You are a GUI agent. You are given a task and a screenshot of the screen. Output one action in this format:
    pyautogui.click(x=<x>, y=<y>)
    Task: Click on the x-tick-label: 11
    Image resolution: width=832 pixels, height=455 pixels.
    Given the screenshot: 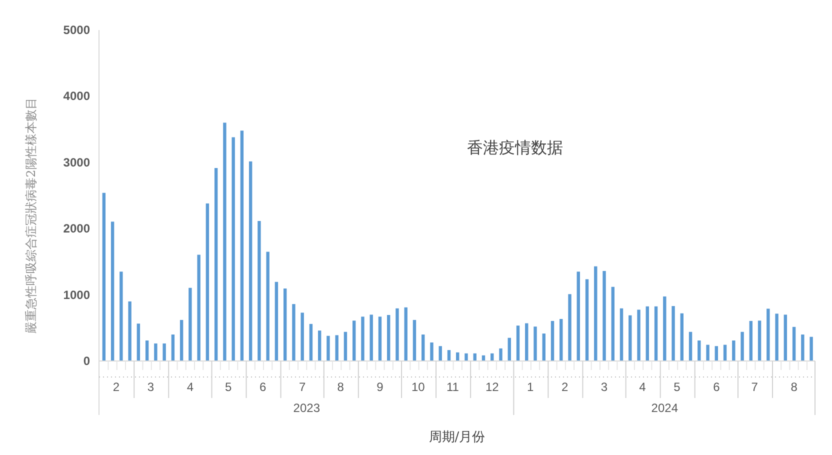 What is the action you would take?
    pyautogui.click(x=453, y=387)
    